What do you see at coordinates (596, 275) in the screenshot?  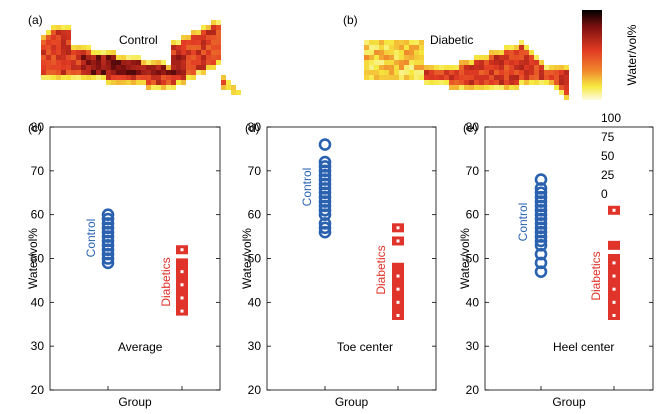 I see `diabetic-series-label: Diabetics` at bounding box center [596, 275].